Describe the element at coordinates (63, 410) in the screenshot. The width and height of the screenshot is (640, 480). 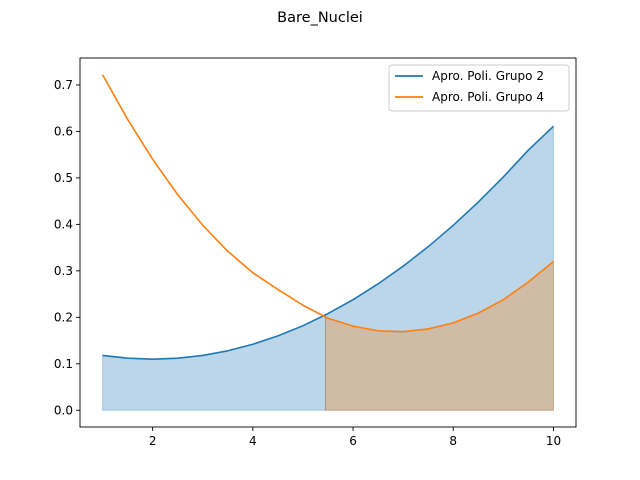
I see `y-tick-label: 0.0` at that location.